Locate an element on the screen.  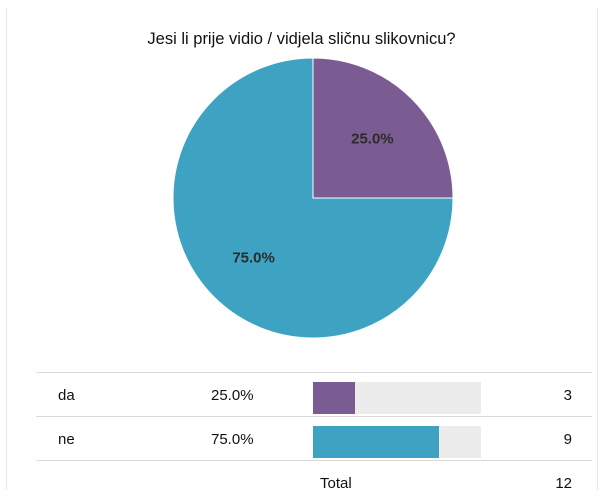
pie-label-da: 25.0% is located at coordinates (372, 139).